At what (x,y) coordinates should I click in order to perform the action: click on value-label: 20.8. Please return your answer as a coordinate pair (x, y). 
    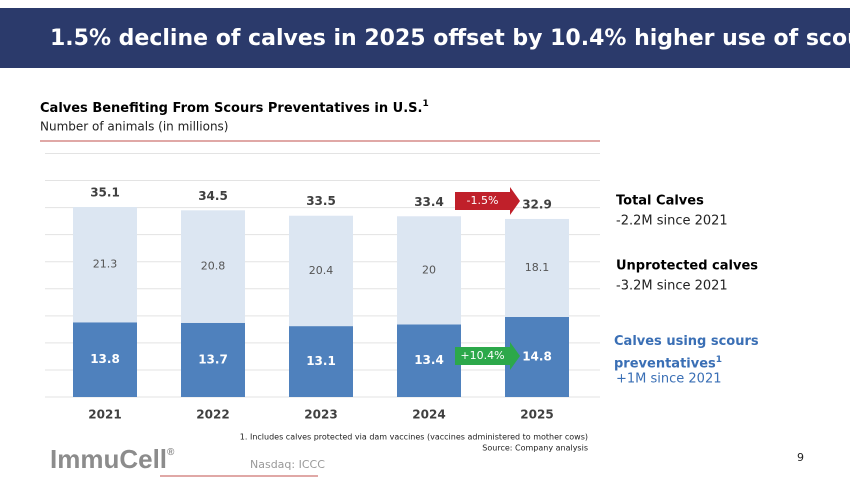
    Looking at the image, I should click on (213, 266).